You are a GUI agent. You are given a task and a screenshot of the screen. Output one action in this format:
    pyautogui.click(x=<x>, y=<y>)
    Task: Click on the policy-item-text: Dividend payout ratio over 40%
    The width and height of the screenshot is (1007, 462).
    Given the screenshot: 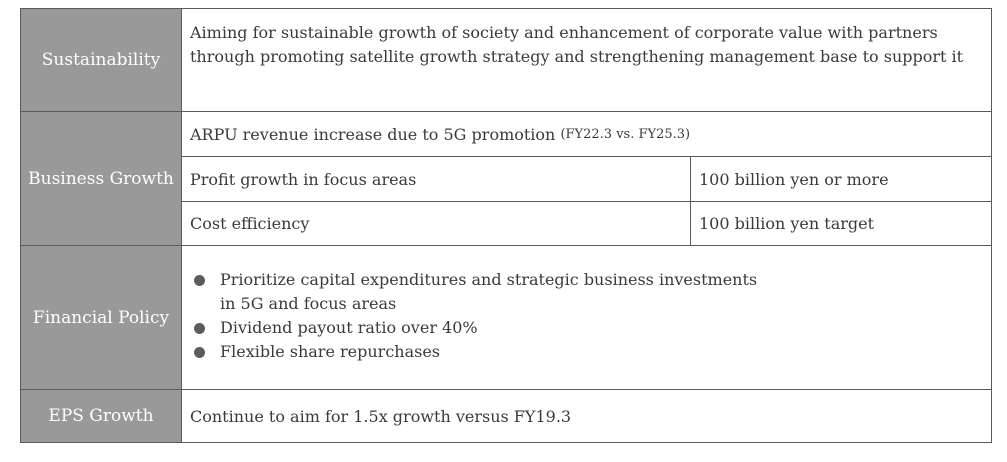 What is the action you would take?
    pyautogui.click(x=349, y=327)
    